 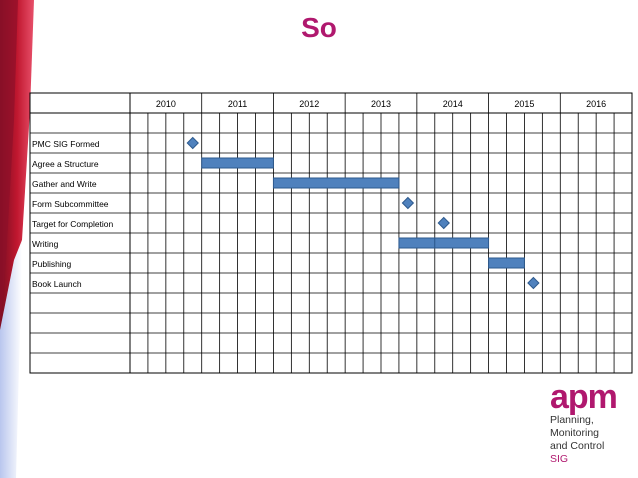 What do you see at coordinates (381, 104) in the screenshot?
I see `year-label: 2013` at bounding box center [381, 104].